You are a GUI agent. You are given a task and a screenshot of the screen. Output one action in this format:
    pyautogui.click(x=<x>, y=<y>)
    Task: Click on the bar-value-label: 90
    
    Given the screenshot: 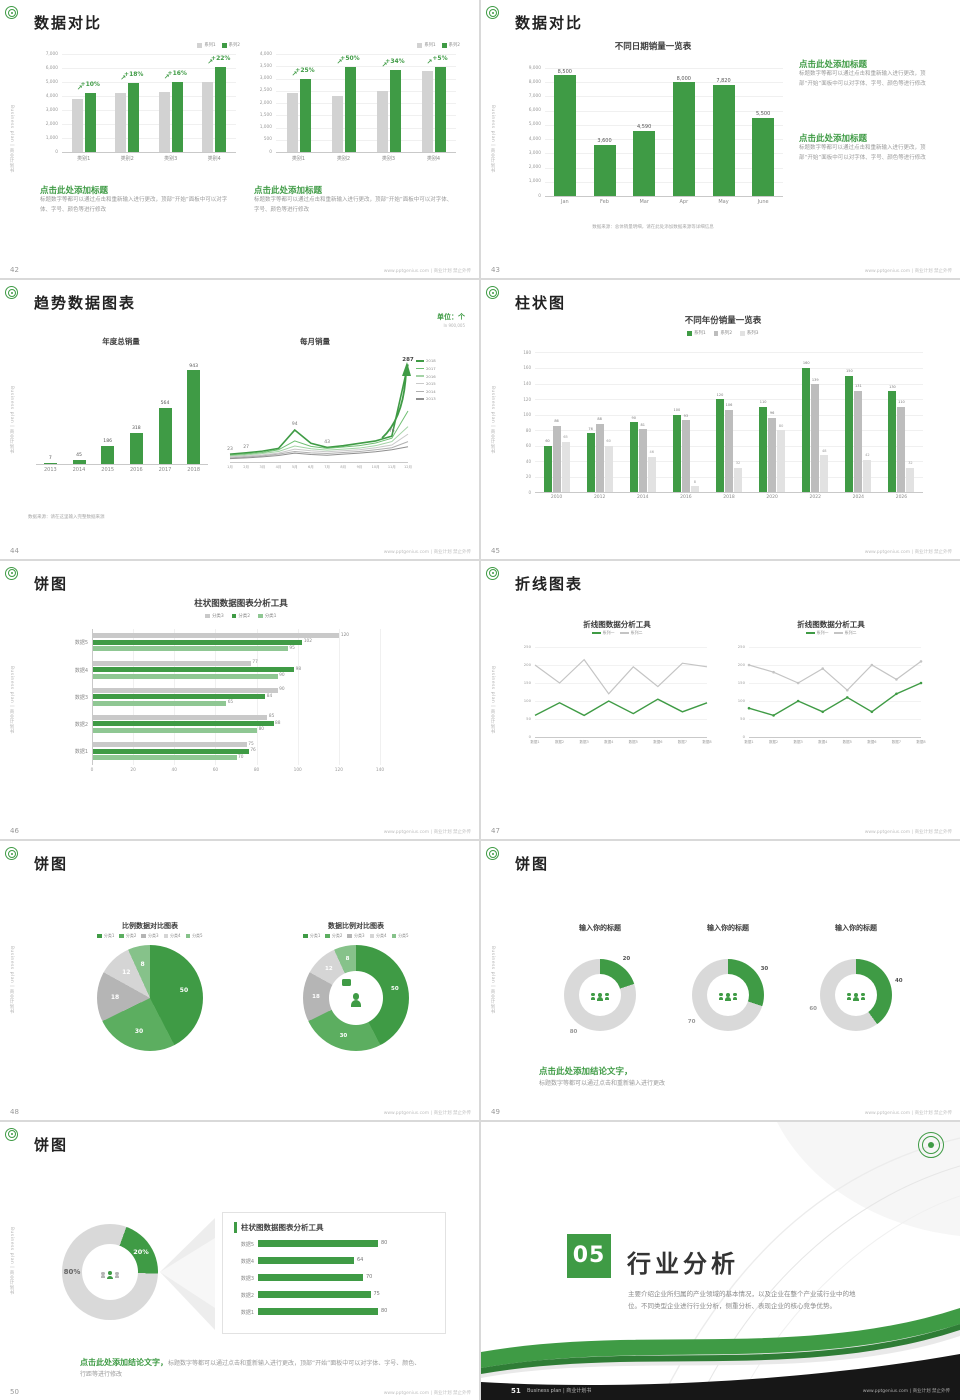 What is the action you would take?
    pyautogui.click(x=282, y=690)
    